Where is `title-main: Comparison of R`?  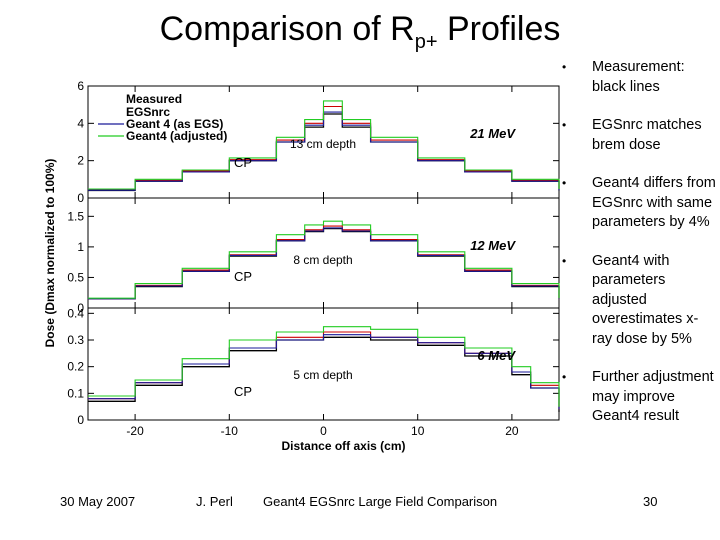
title-main: Comparison of R is located at coordinates (287, 29).